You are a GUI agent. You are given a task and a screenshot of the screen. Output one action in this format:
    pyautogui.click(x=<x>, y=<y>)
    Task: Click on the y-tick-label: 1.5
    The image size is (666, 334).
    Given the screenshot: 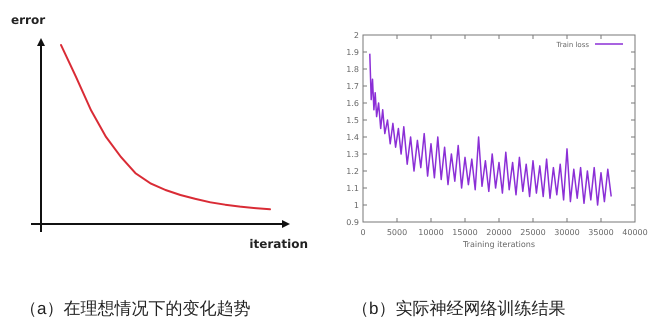 What is the action you would take?
    pyautogui.click(x=352, y=120)
    